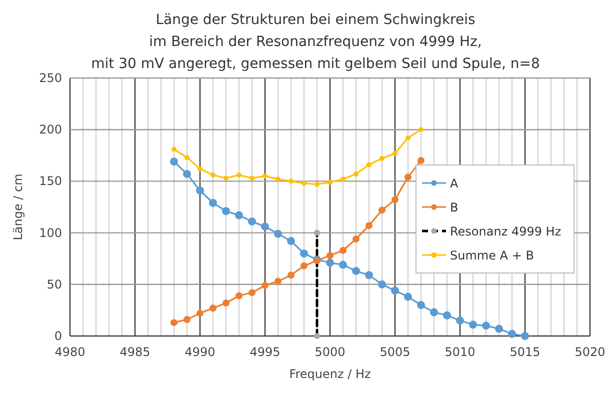 This screenshot has height=396, width=611. Describe the element at coordinates (54, 284) in the screenshot. I see `y-tick-label: 50` at that location.